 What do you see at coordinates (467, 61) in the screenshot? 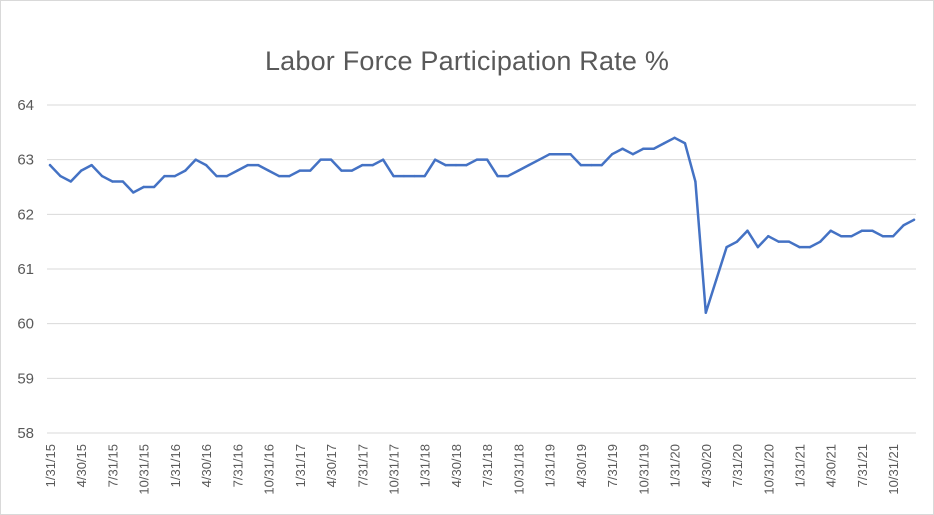
I see `chart-title: Labor Force Participation Rate %` at bounding box center [467, 61].